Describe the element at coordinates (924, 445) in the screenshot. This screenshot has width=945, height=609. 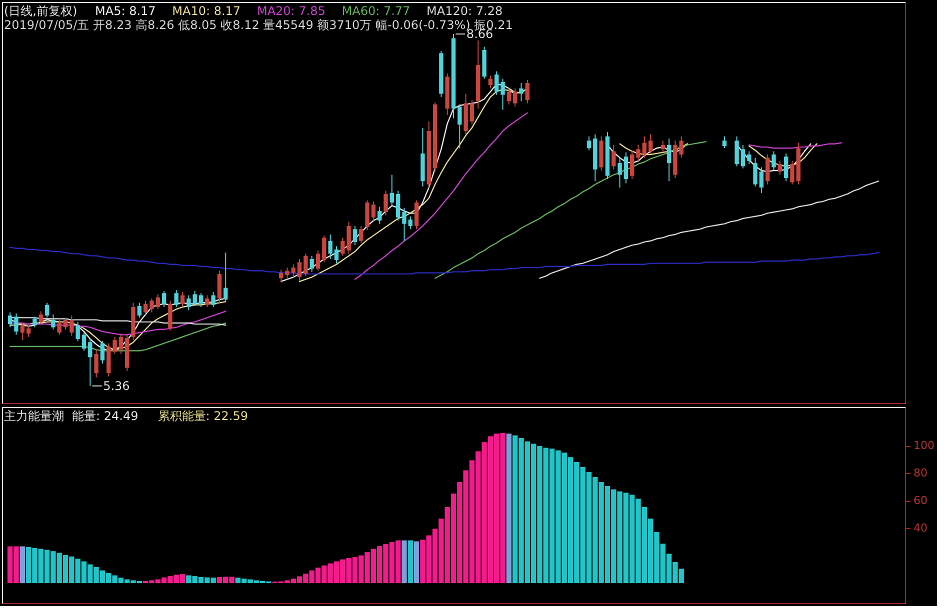
I see `y-tick-label: 100` at that location.